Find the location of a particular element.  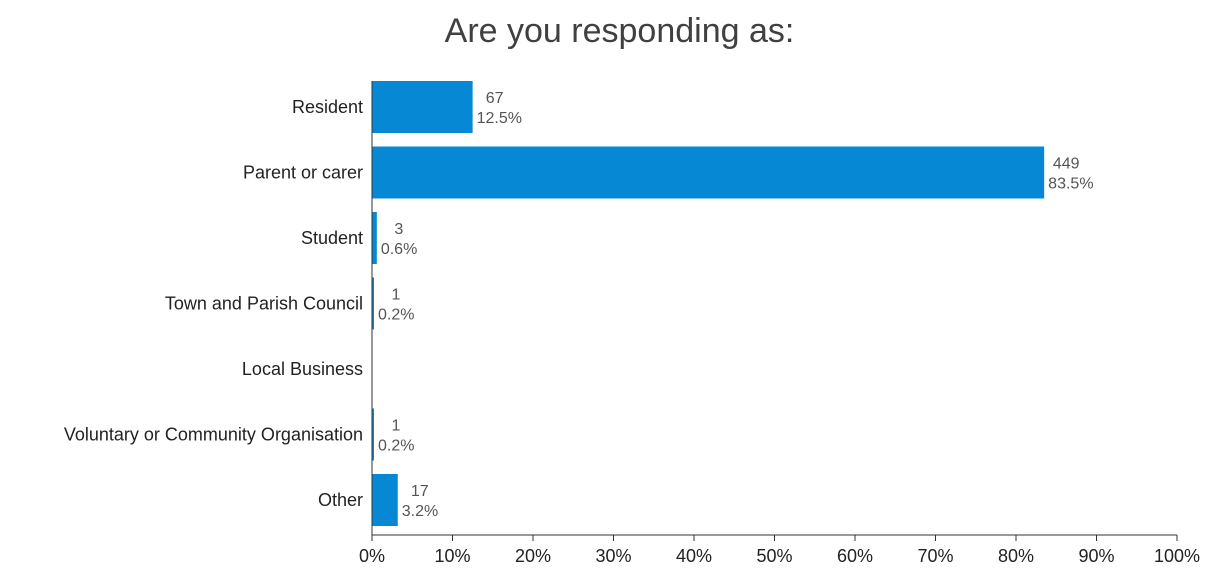

category-label: Student is located at coordinates (332, 238).